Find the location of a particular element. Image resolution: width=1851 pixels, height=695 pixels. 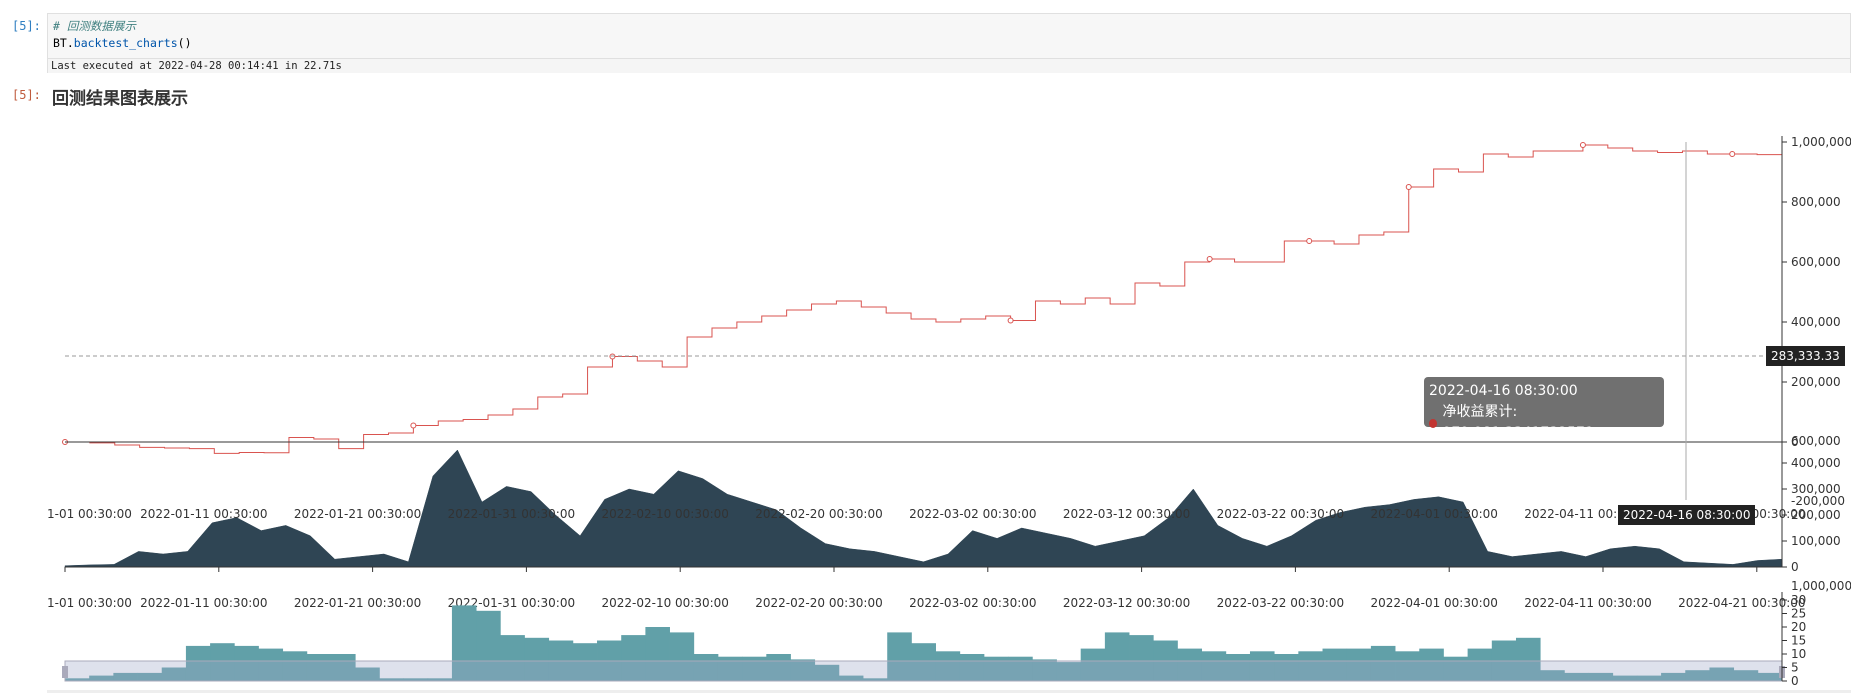

volume-y-tick-label: 0 is located at coordinates (1795, 567).